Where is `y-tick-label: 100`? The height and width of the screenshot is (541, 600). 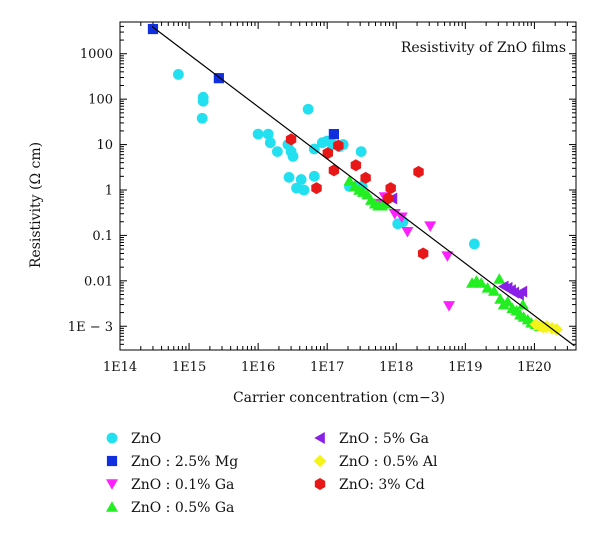
y-tick-label: 100 is located at coordinates (100, 100).